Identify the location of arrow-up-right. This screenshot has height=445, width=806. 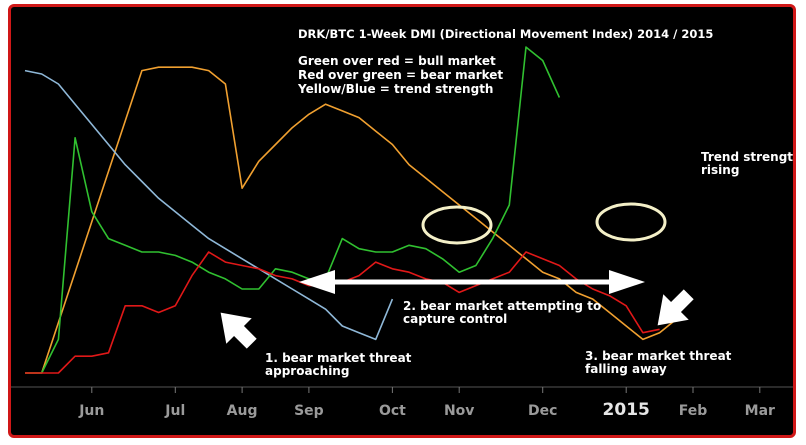
(238, 330).